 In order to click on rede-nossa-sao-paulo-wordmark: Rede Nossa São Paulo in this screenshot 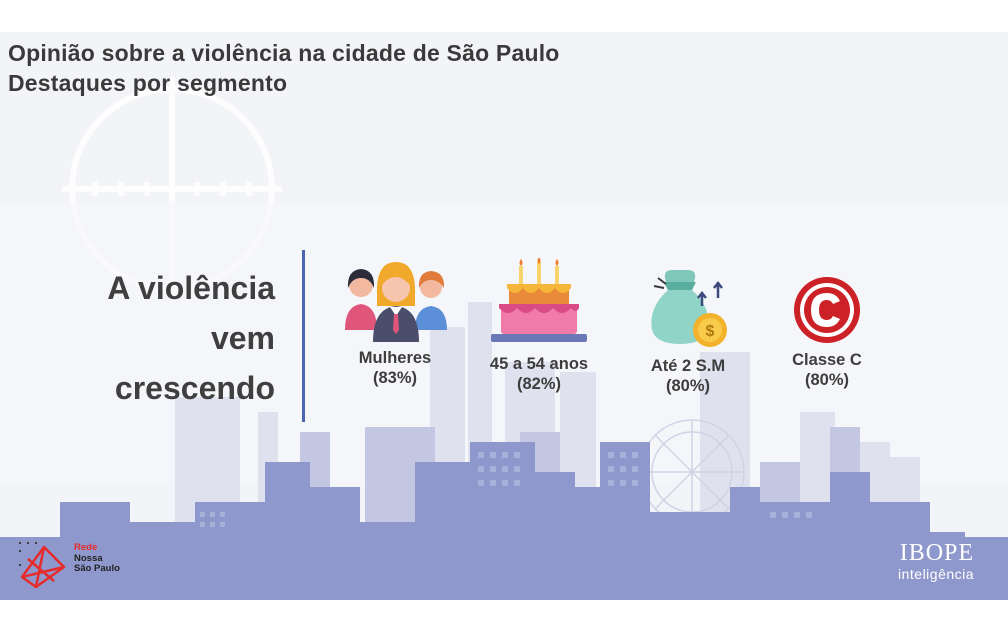, I will do `click(97, 558)`.